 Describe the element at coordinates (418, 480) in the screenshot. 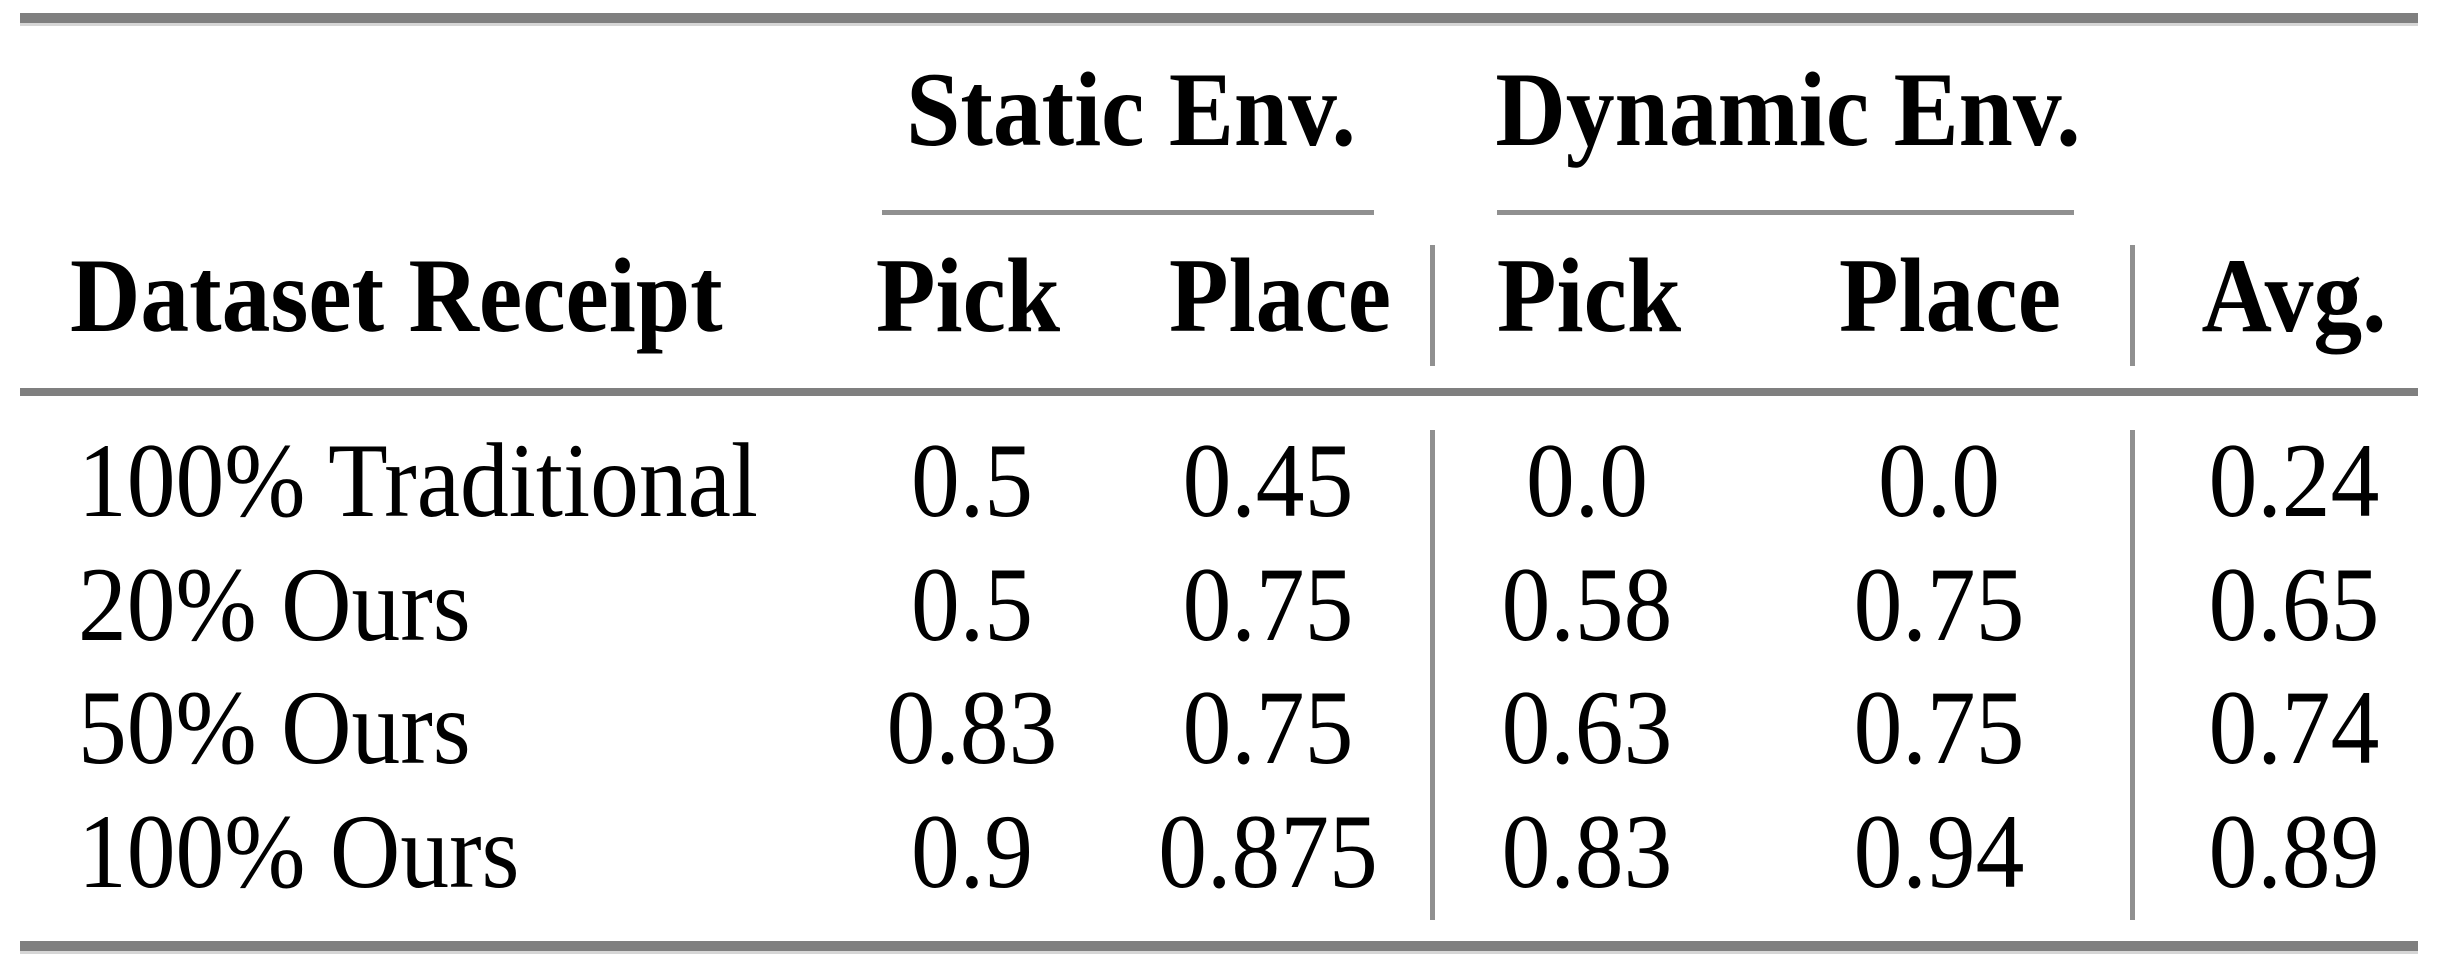

I see `row-label: 100% Traditional` at that location.